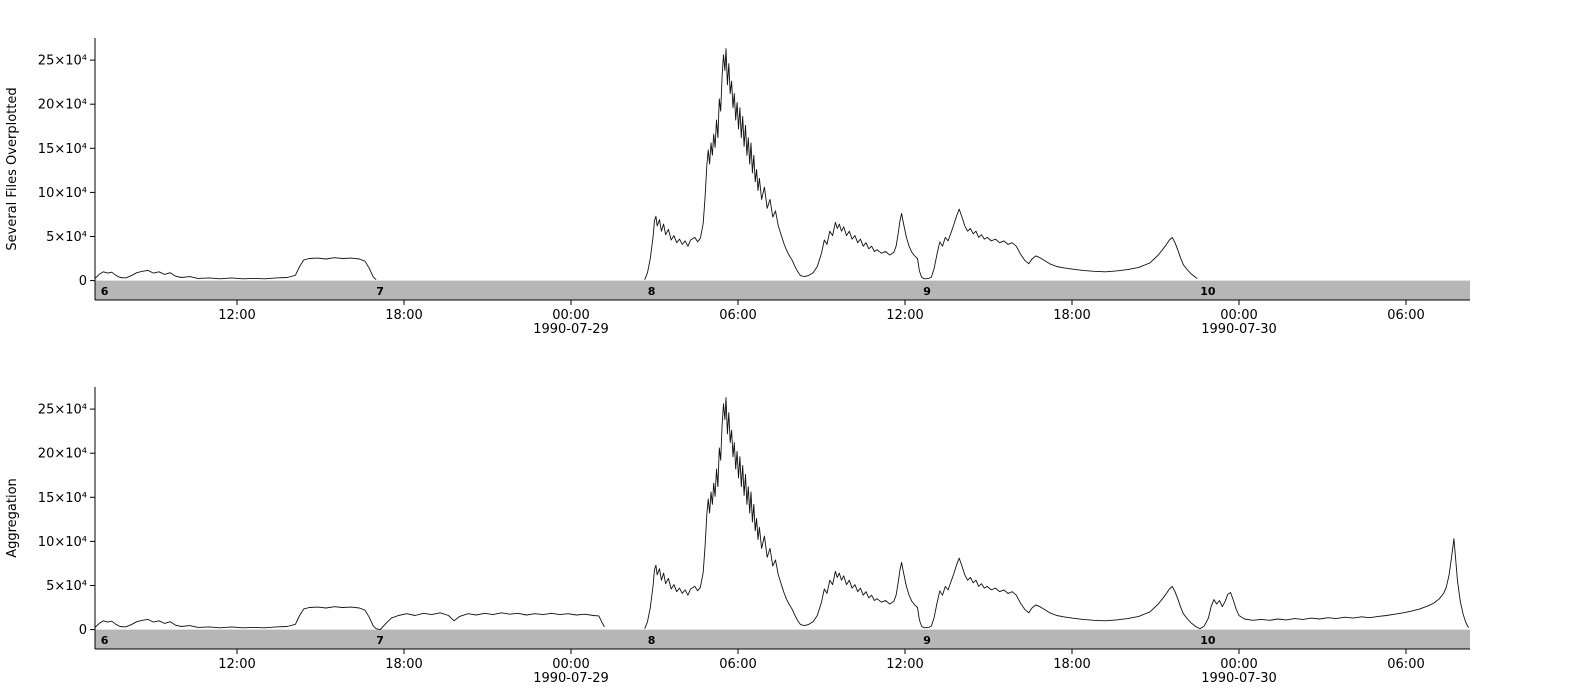 The width and height of the screenshot is (1580, 698). What do you see at coordinates (12, 168) in the screenshot?
I see `y-axis-label: Several Files Overplotted` at bounding box center [12, 168].